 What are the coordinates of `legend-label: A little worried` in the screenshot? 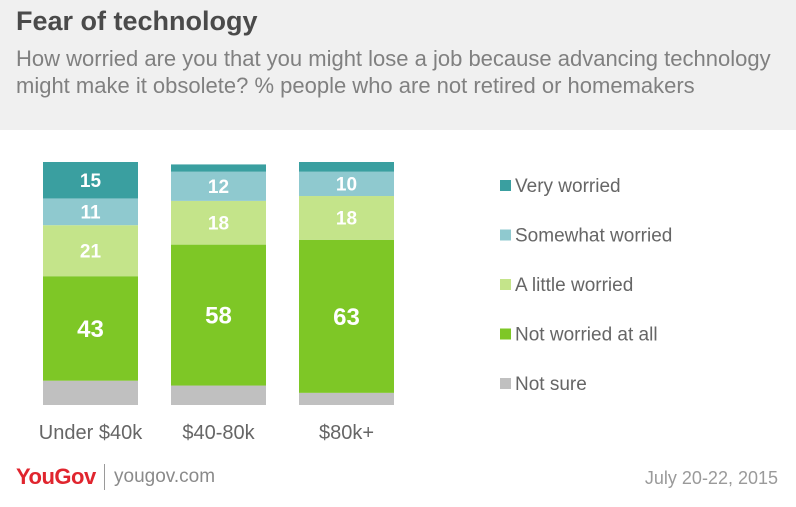 It's located at (574, 285).